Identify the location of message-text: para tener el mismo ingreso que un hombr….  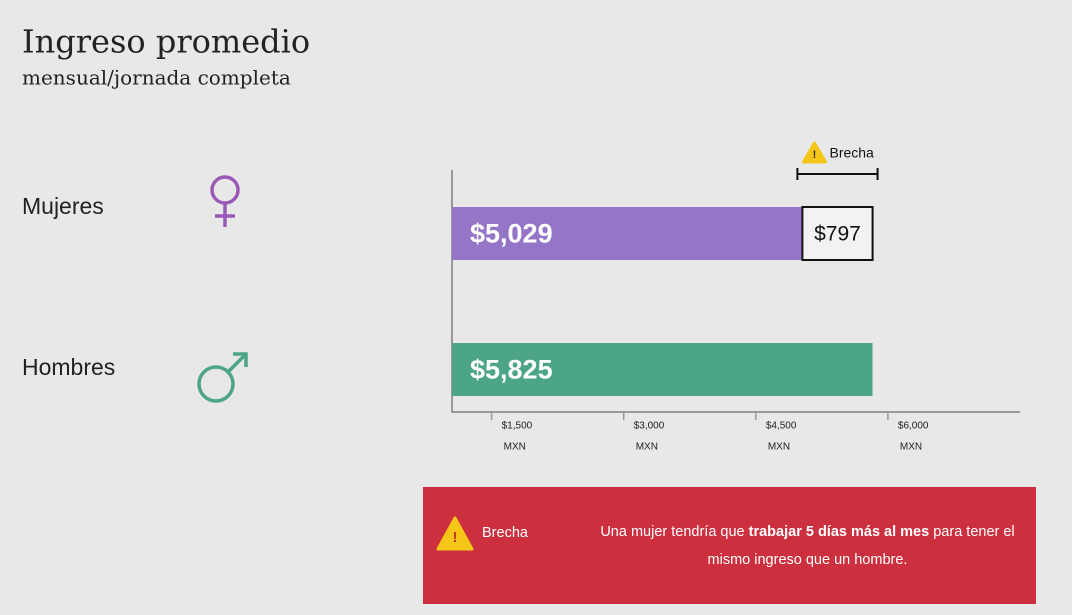
(861, 546).